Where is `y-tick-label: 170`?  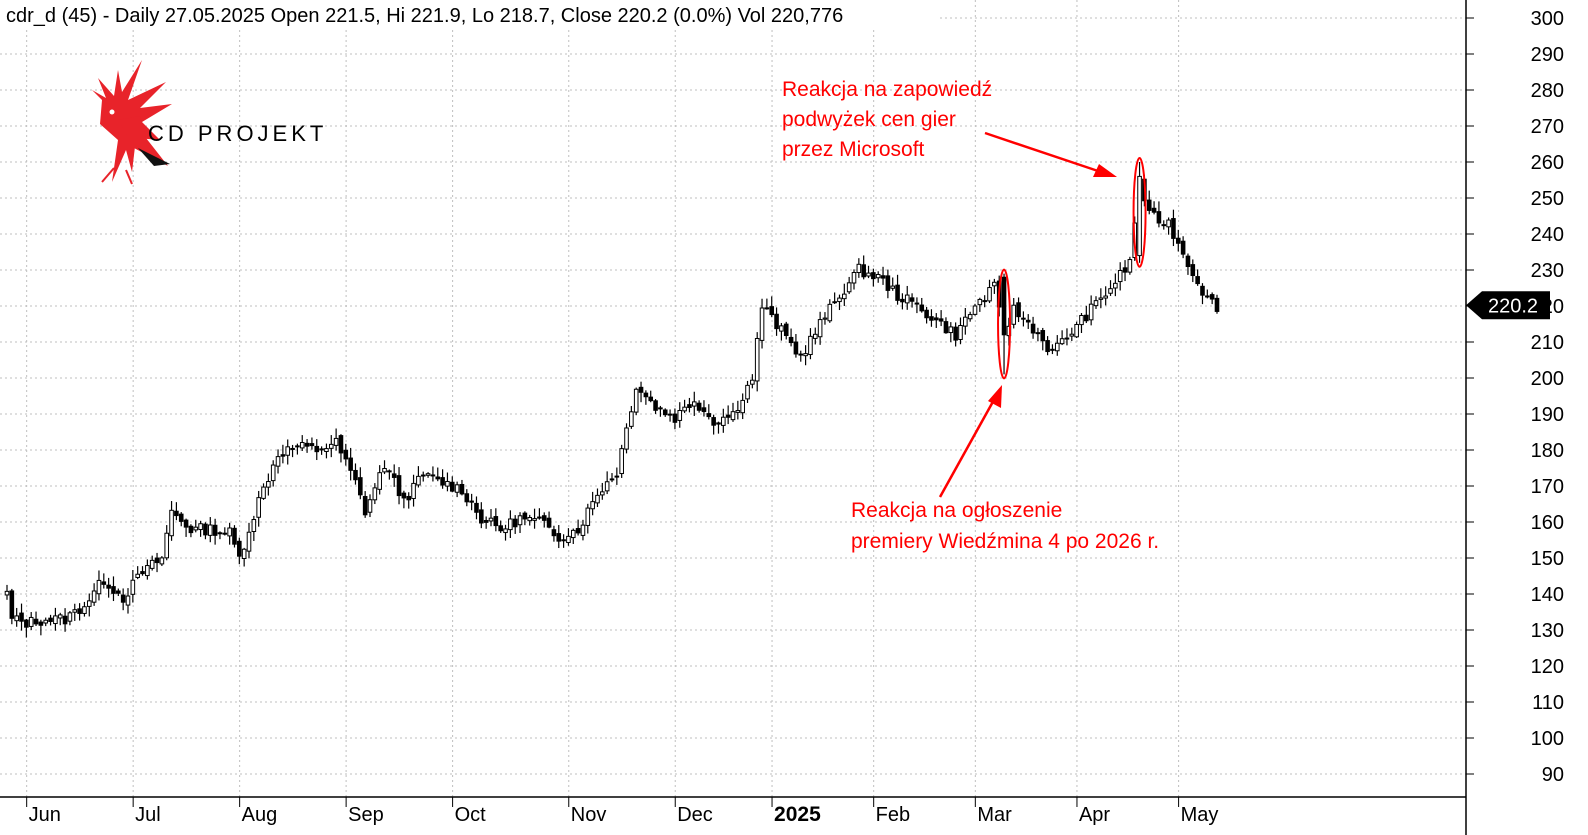 y-tick-label: 170 is located at coordinates (1547, 487).